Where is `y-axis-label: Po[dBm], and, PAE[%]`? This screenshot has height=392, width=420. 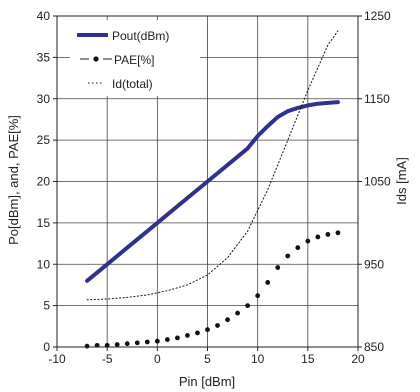 y-axis-label: Po[dBm], and, PAE[%] is located at coordinates (13, 180).